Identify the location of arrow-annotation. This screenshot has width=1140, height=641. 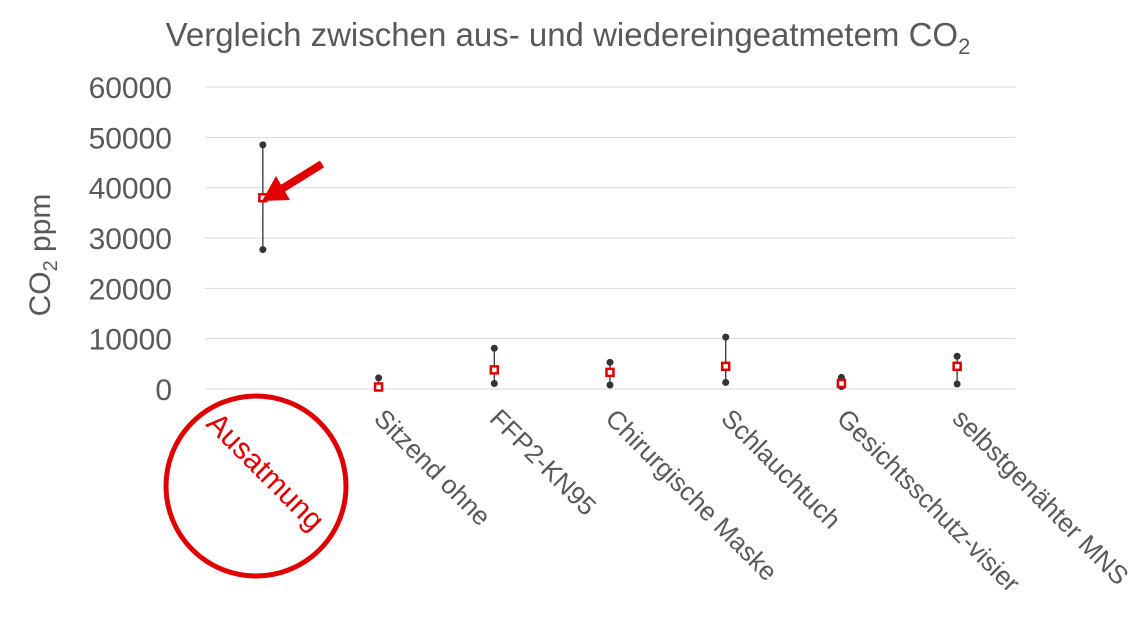
(293, 180).